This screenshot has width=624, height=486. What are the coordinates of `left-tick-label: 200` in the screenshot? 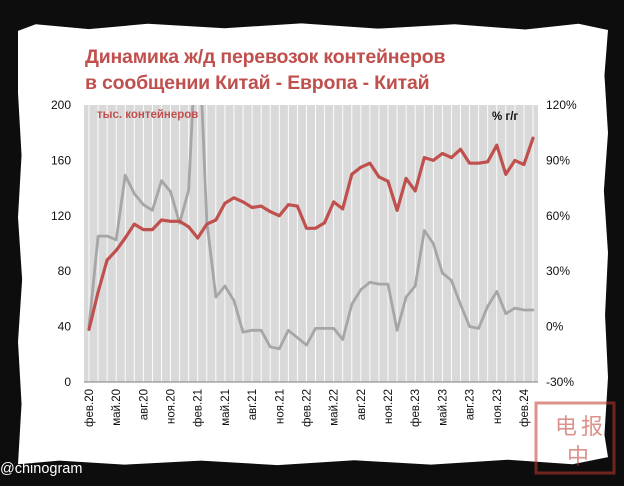 It's located at (61, 105).